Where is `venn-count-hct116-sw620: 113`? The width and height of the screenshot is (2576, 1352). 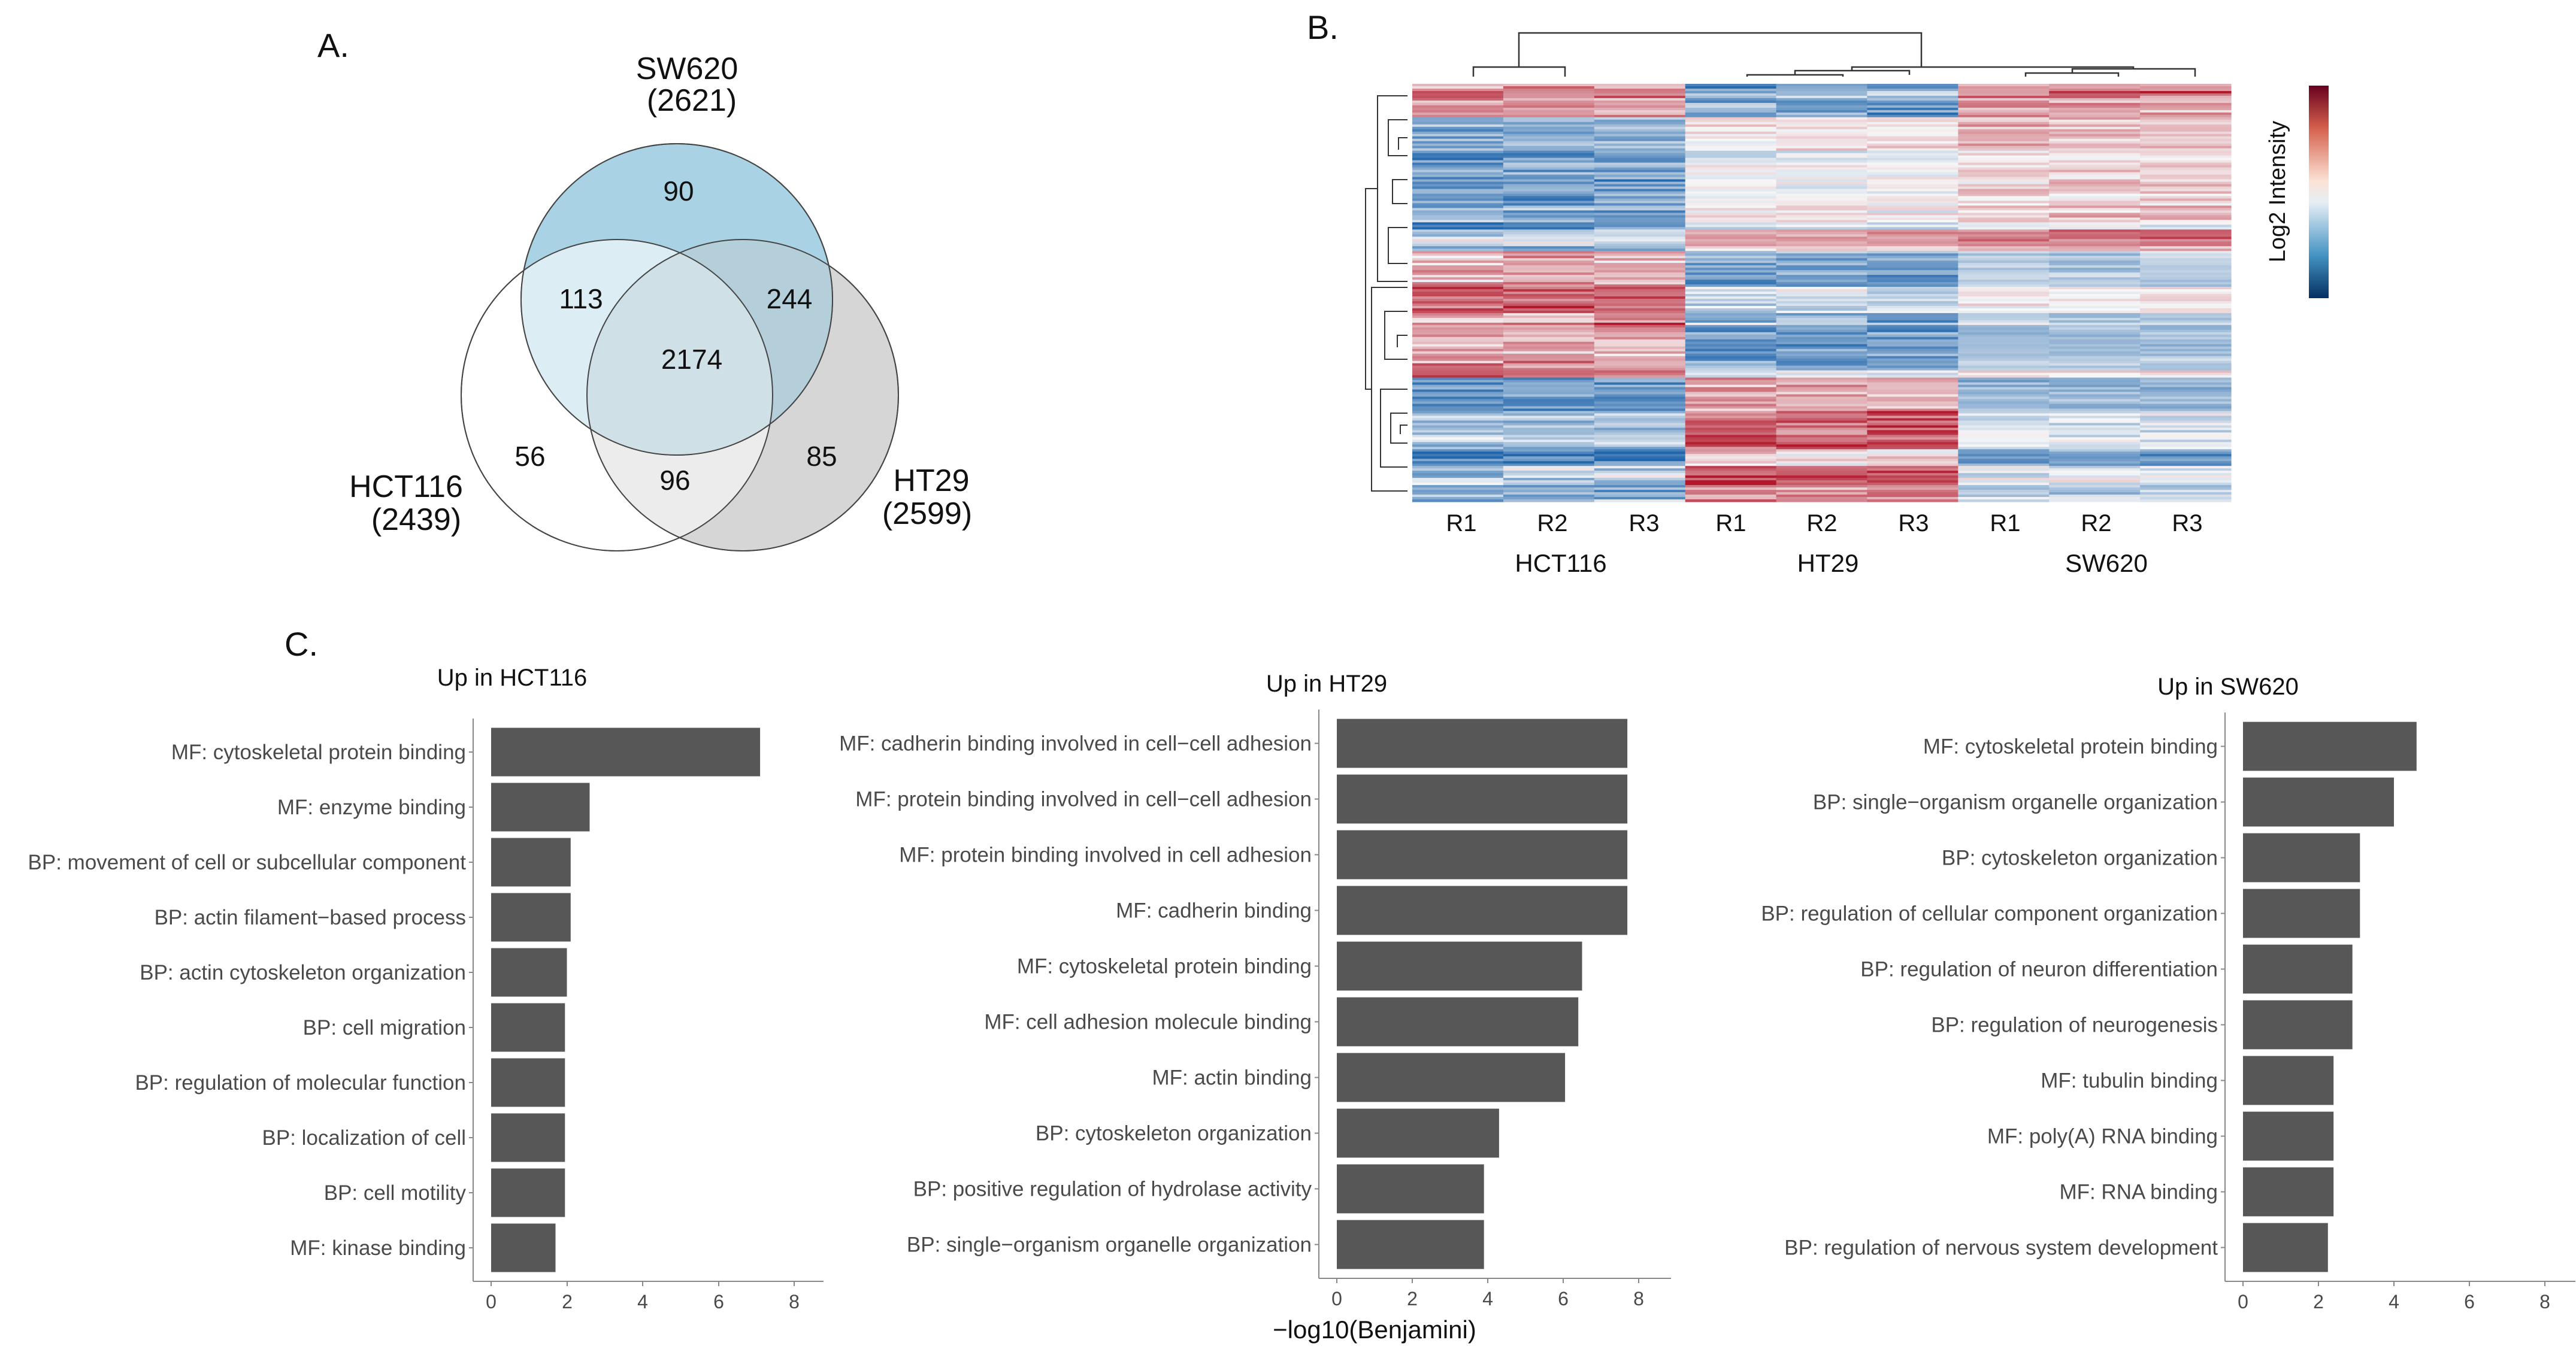
venn-count-hct116-sw620: 113 is located at coordinates (581, 298).